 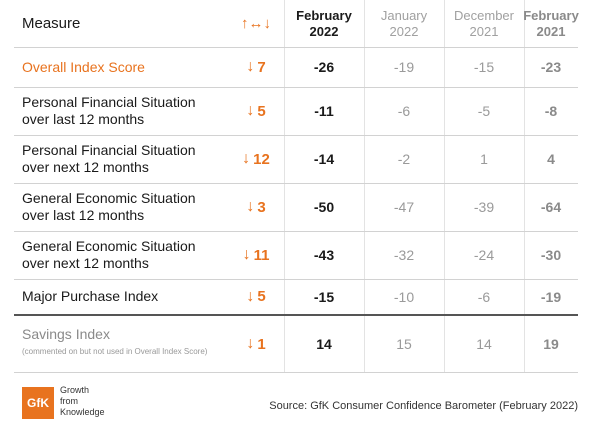 What do you see at coordinates (256, 67) in the screenshot?
I see `row-change: ↓ 7` at bounding box center [256, 67].